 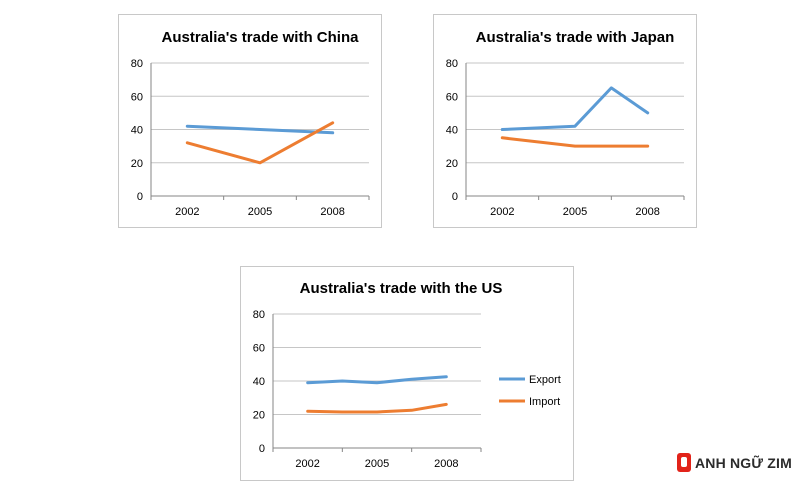 I want to click on brand-name: ANH NGỮ ZIM, so click(x=743, y=462).